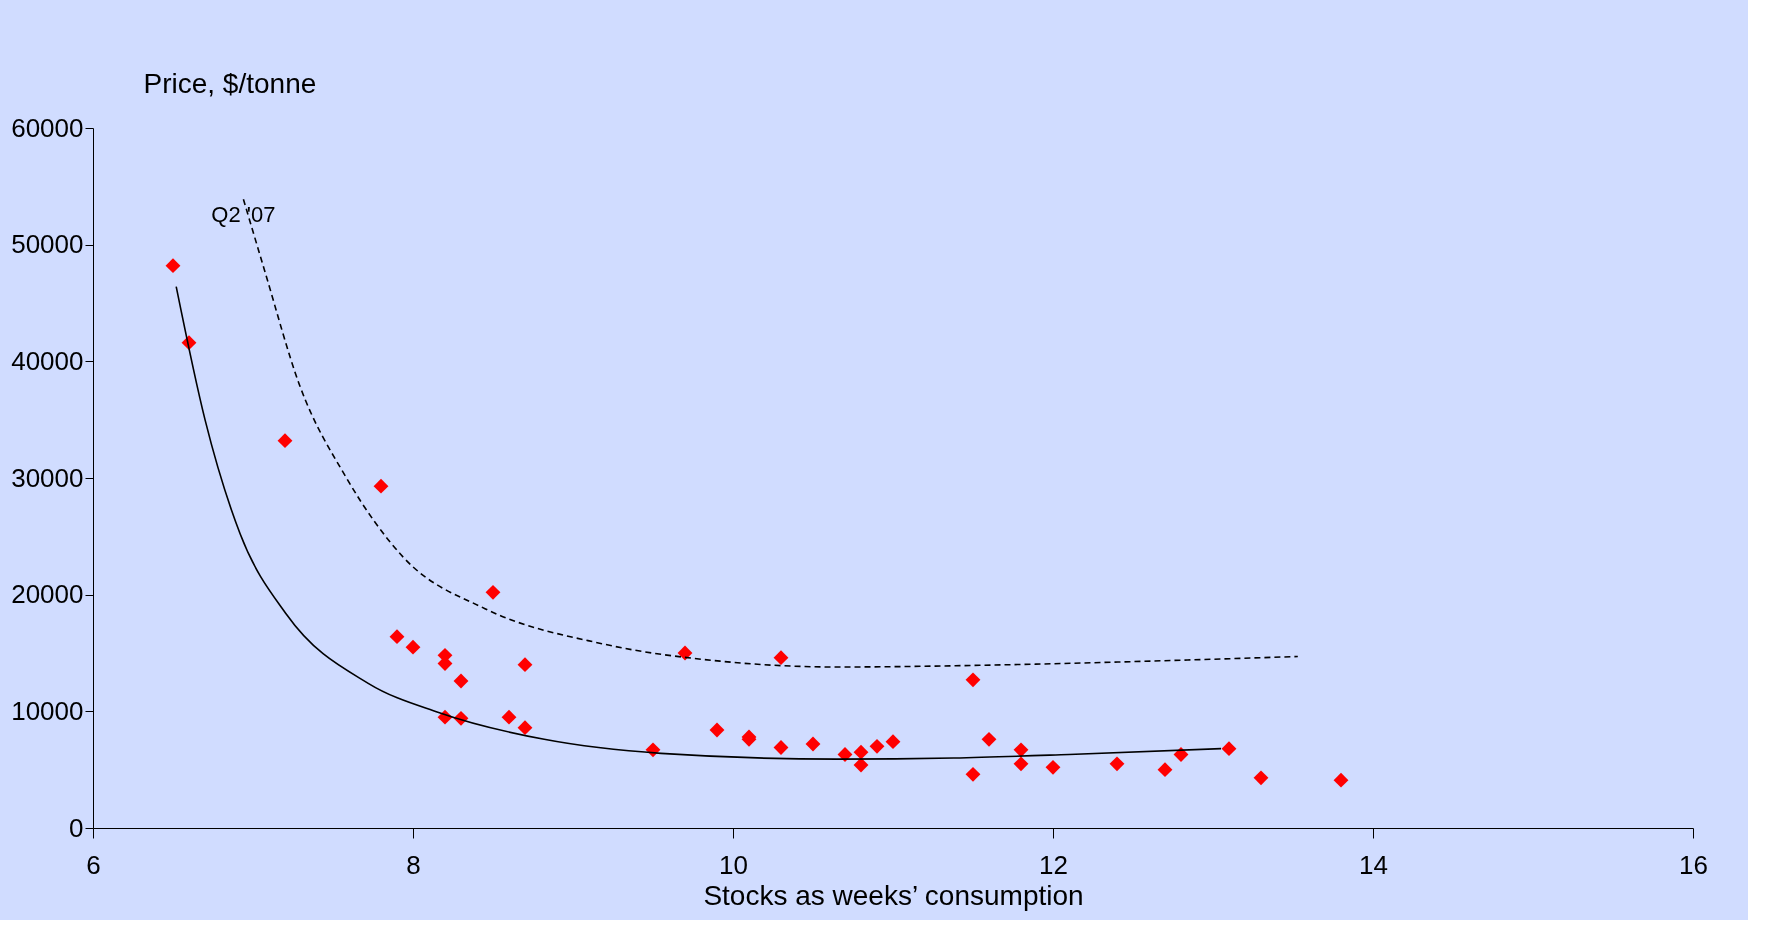 The height and width of the screenshot is (934, 1771). I want to click on x-tick-label: 10, so click(733, 864).